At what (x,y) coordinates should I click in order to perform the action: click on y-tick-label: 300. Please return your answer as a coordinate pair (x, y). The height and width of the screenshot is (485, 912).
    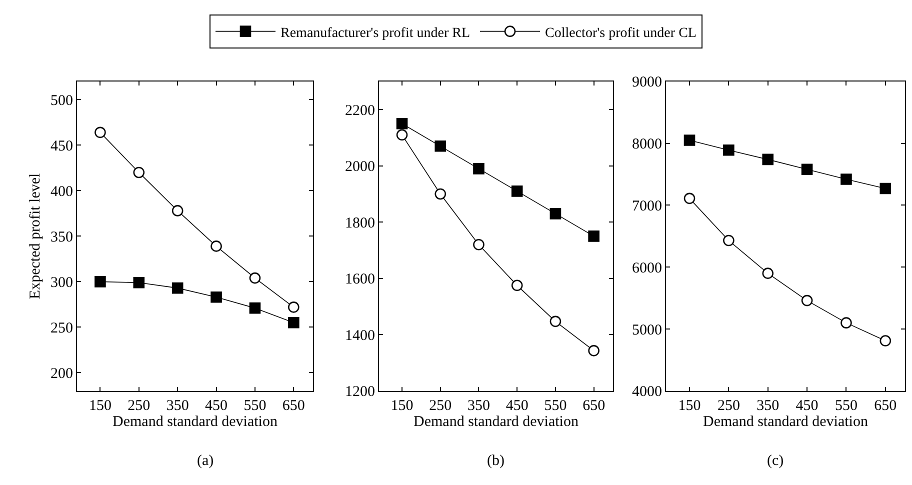
    Looking at the image, I should click on (61, 282).